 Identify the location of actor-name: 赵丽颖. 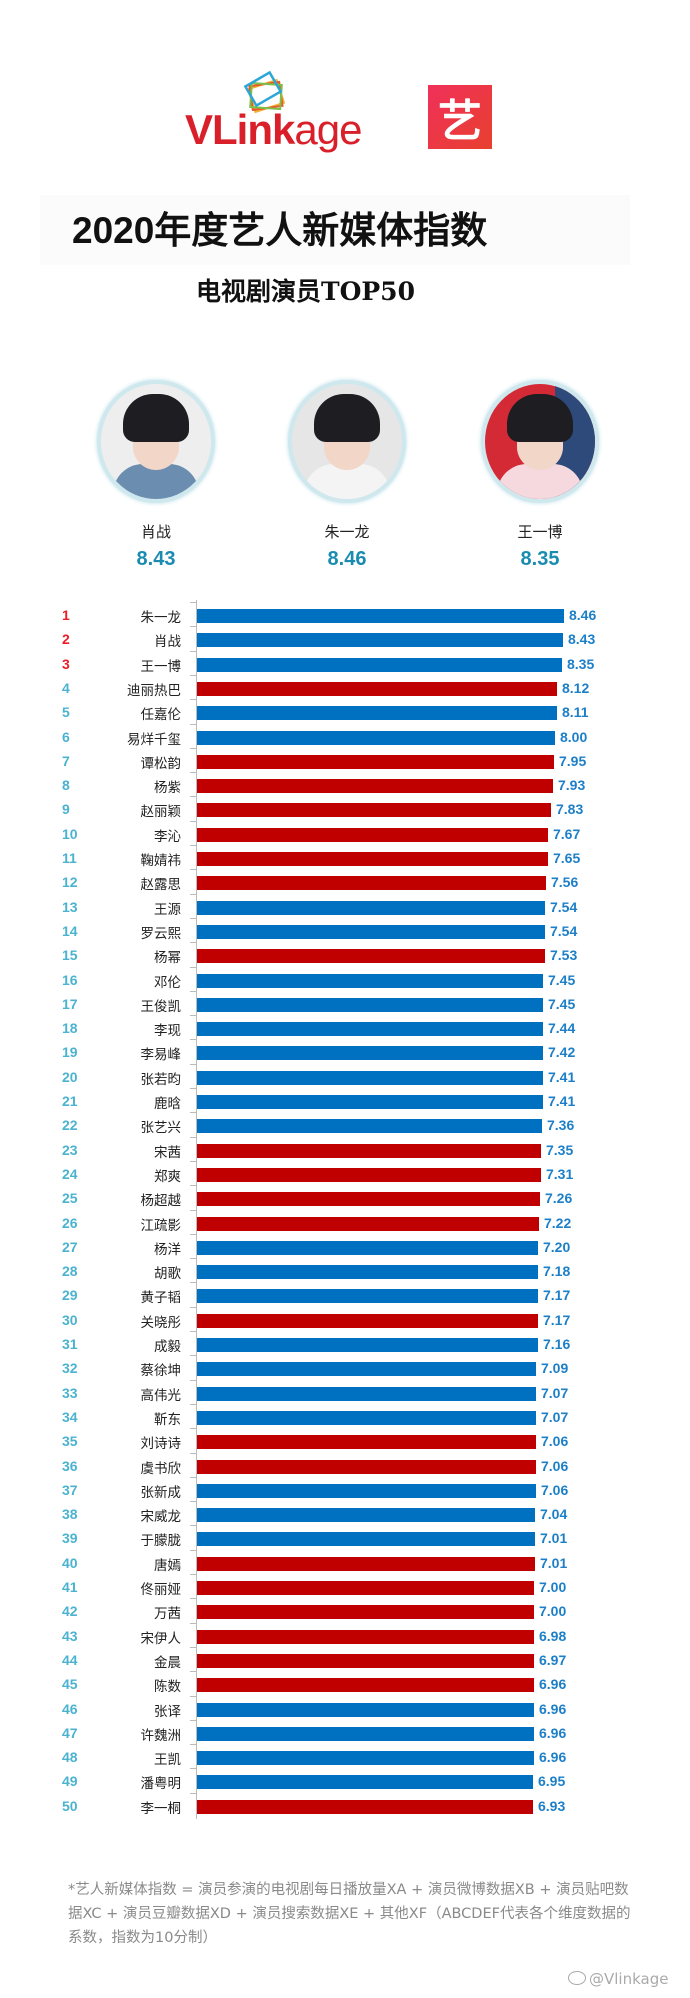
(161, 812).